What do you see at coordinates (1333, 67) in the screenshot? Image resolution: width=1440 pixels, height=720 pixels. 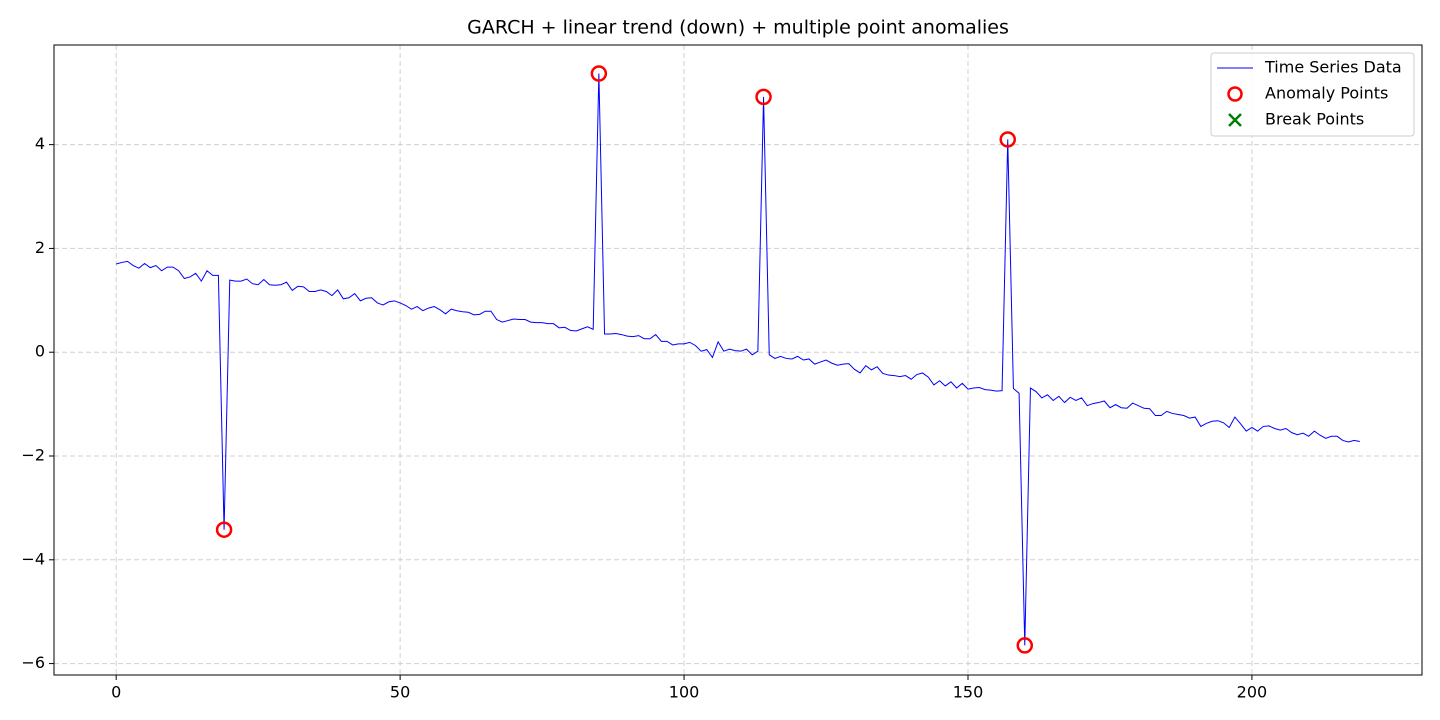 I see `legend-label: Time Series Data` at bounding box center [1333, 67].